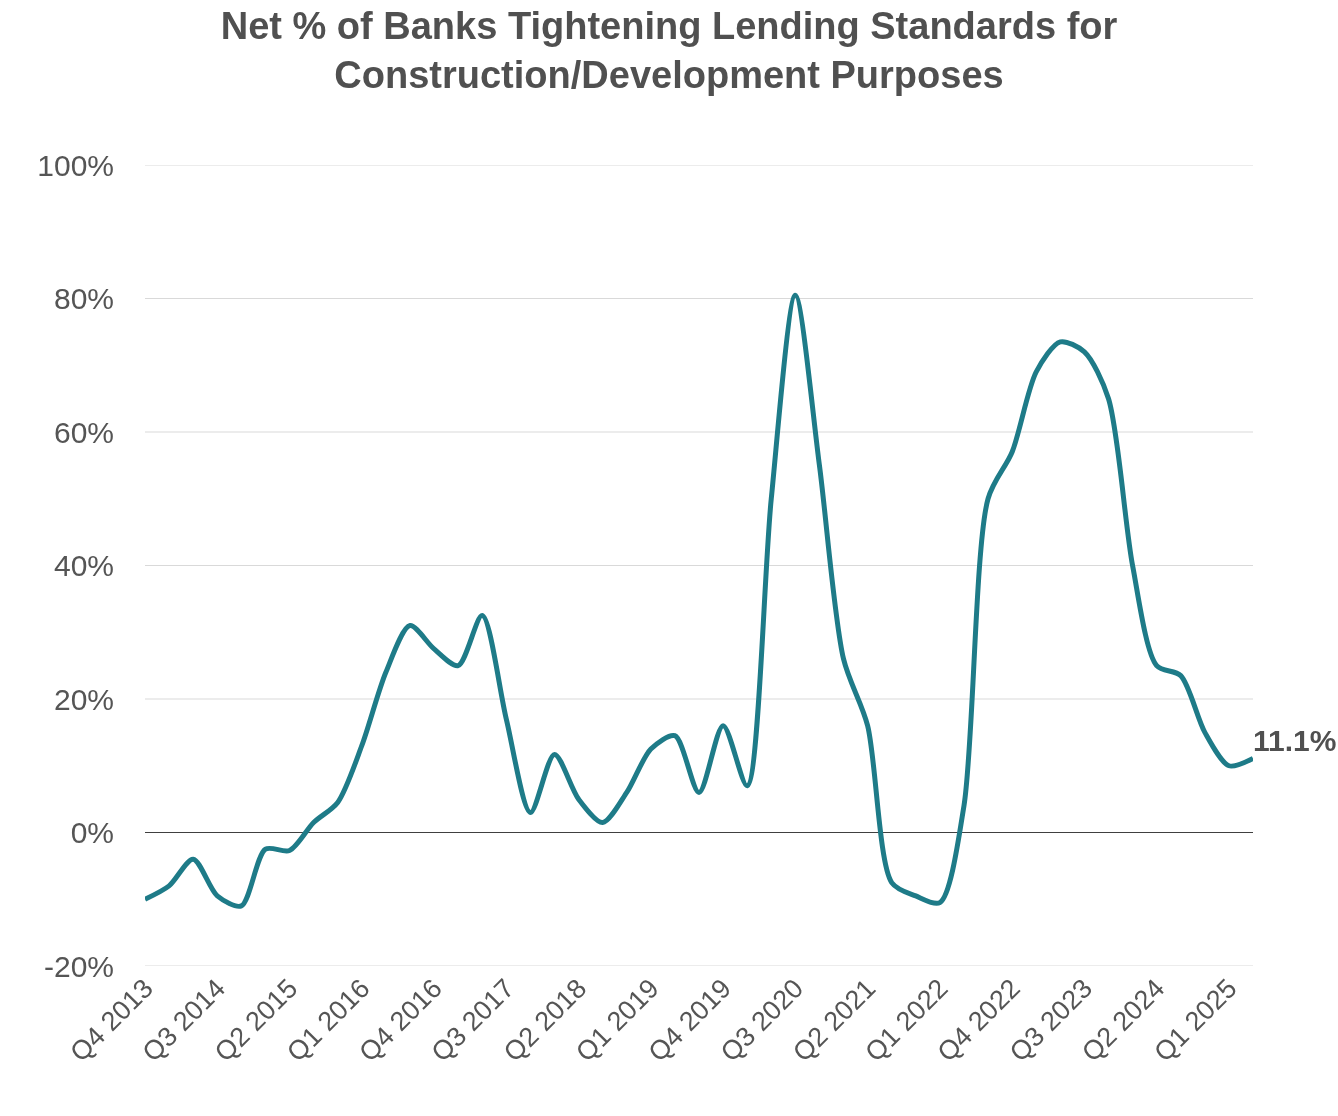  Describe the element at coordinates (78, 966) in the screenshot. I see `y-tick-label: -20%` at that location.